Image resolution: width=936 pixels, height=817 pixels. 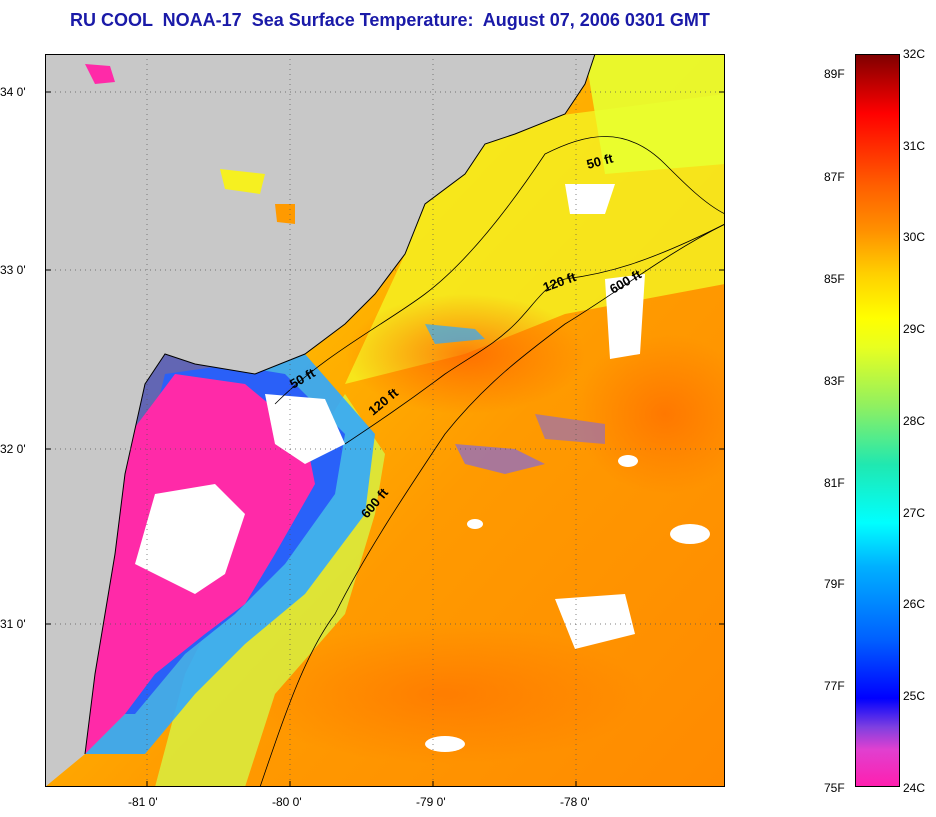 What do you see at coordinates (305, 429) in the screenshot?
I see `cloud-patch` at bounding box center [305, 429].